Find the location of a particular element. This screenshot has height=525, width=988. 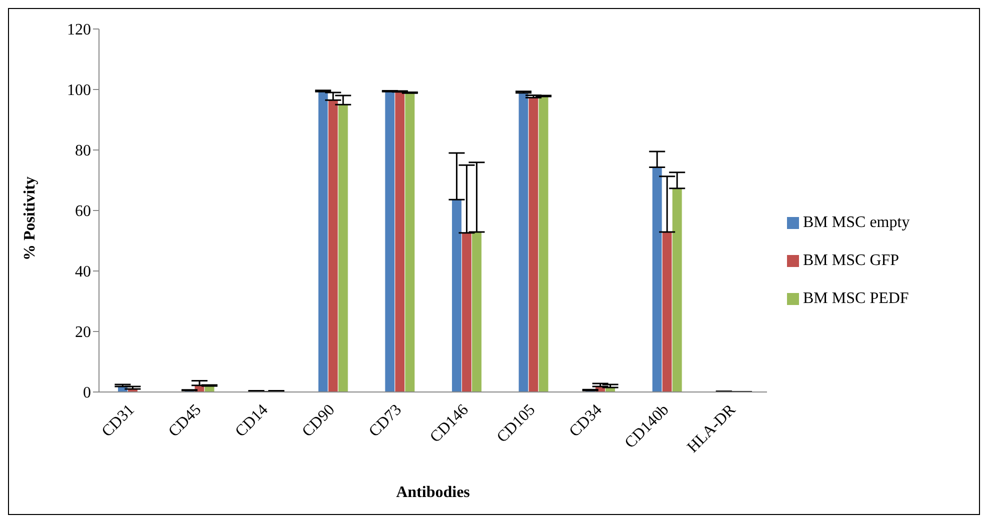

legend-label: BM MSC empty is located at coordinates (856, 222).